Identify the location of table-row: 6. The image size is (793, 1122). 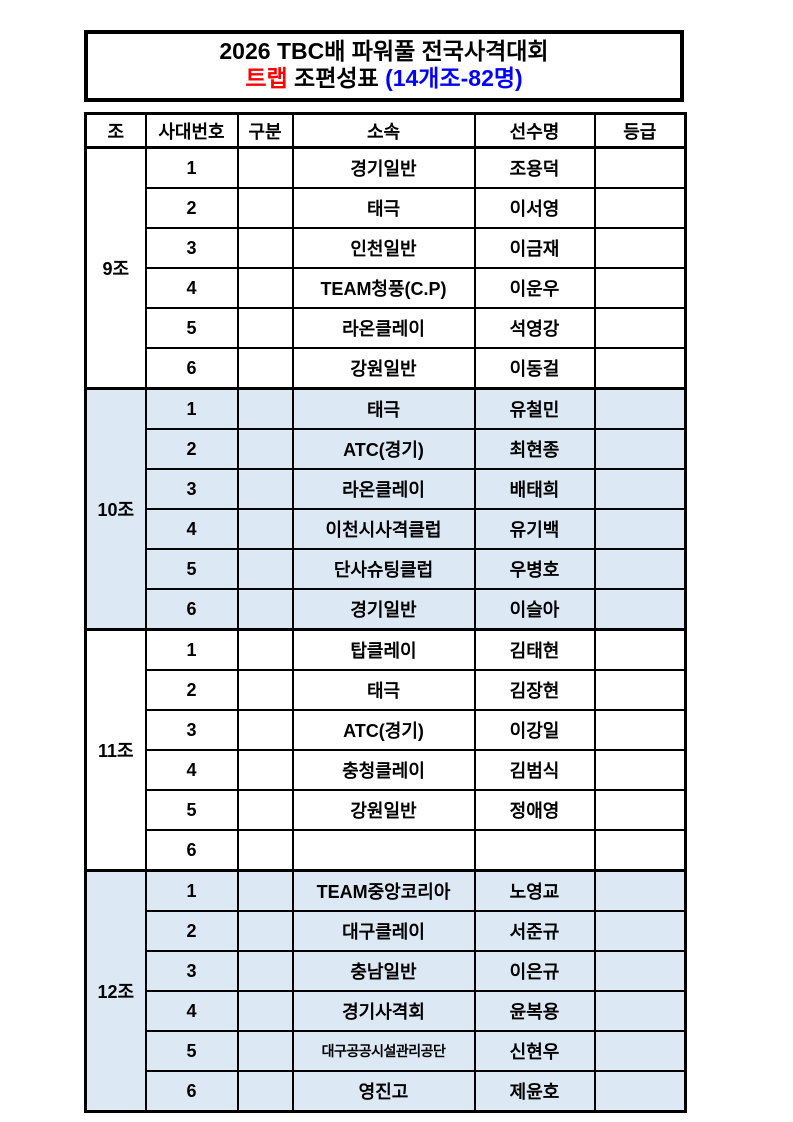
(386, 850).